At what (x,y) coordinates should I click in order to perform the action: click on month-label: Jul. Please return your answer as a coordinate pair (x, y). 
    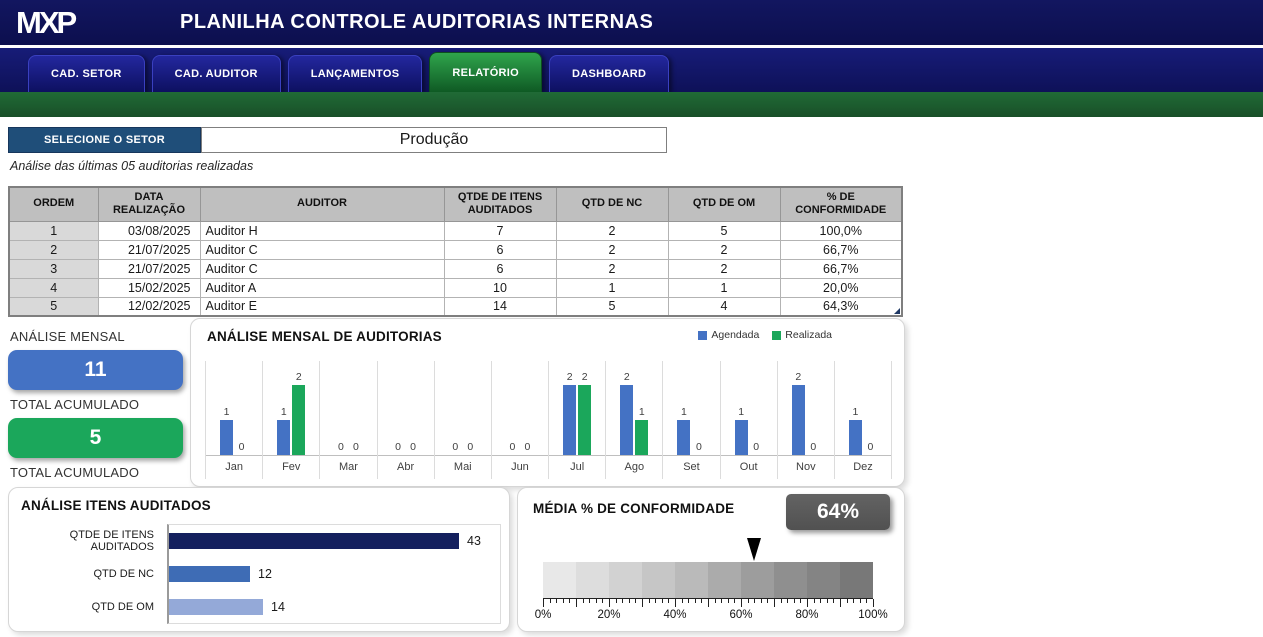
    Looking at the image, I should click on (577, 467).